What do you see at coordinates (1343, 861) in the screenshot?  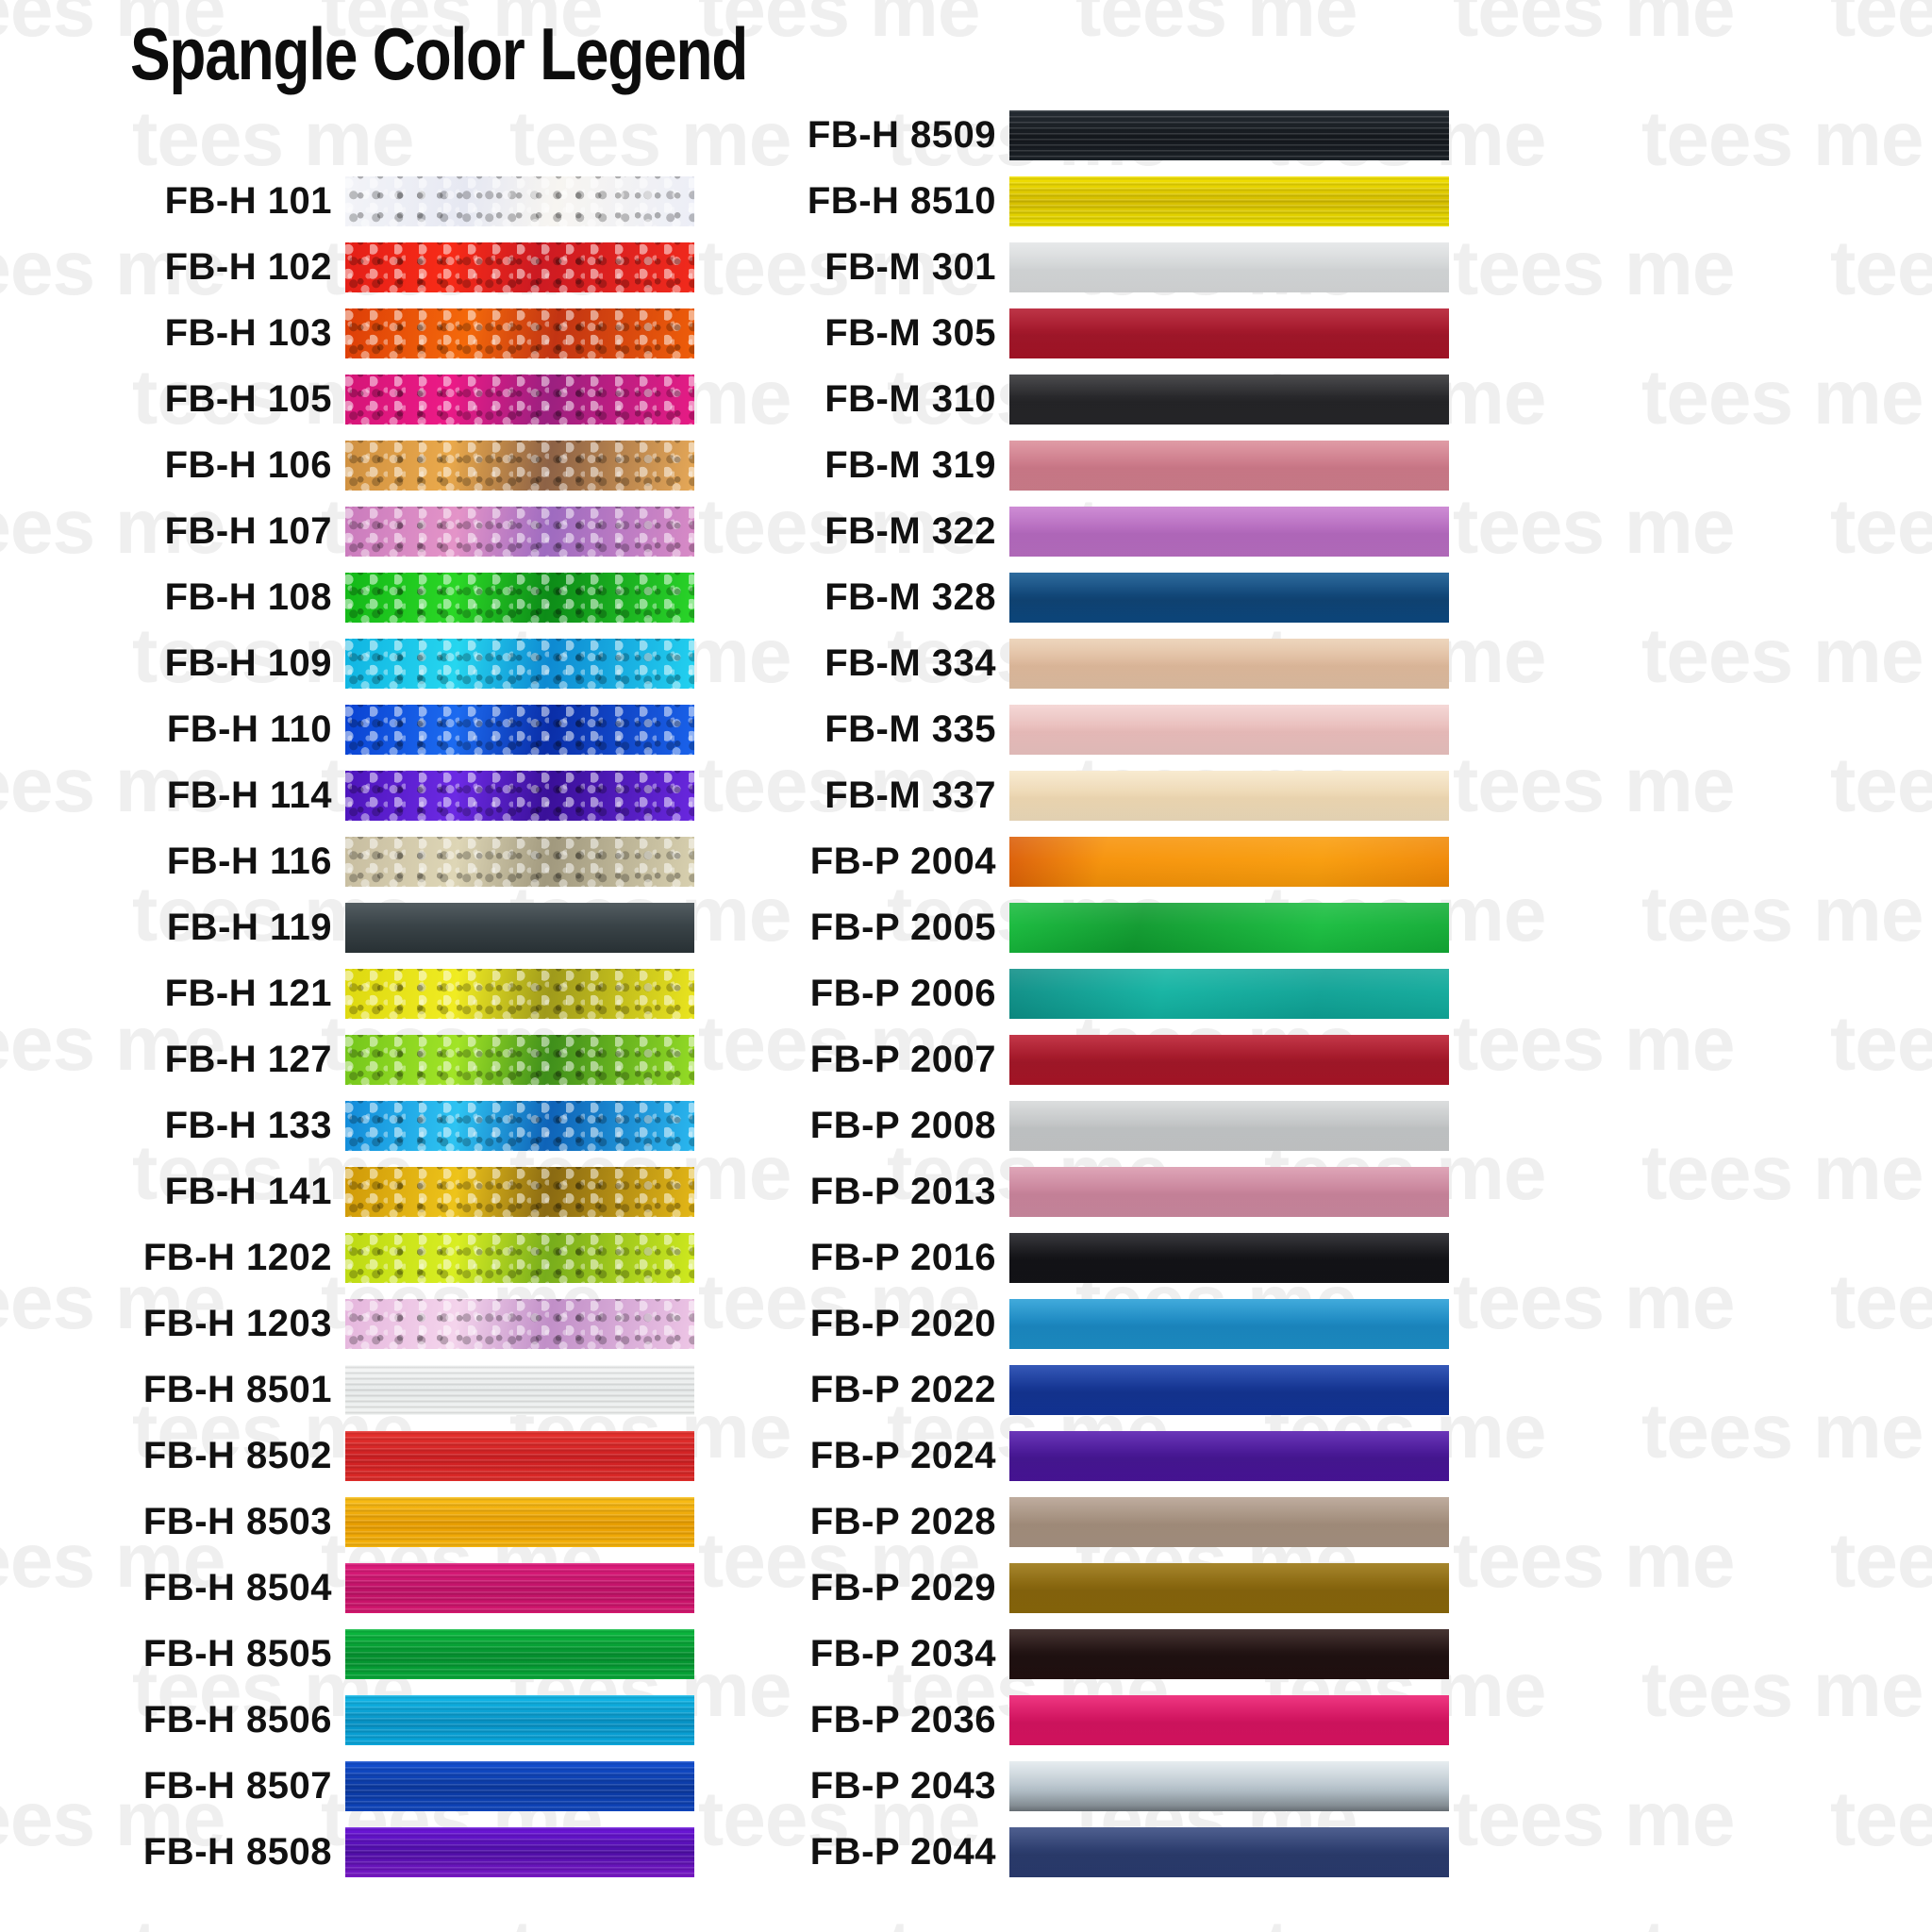 I see `swatch-row: FB-P 2004` at bounding box center [1343, 861].